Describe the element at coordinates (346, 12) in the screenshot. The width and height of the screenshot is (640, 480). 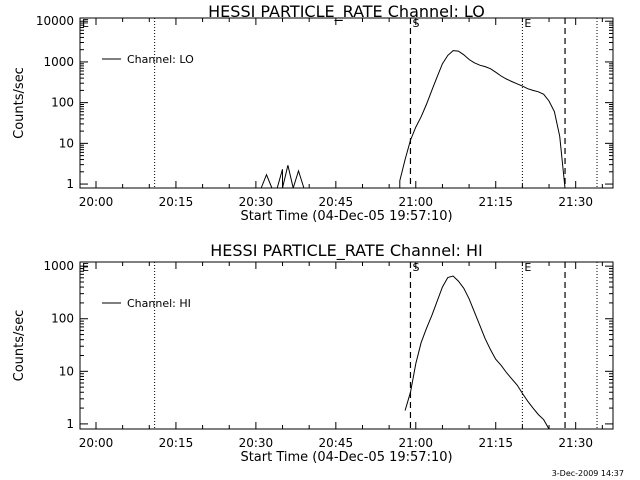
I see `chart-title: HESSI PARTICLE_RATE Channel: LO` at that location.